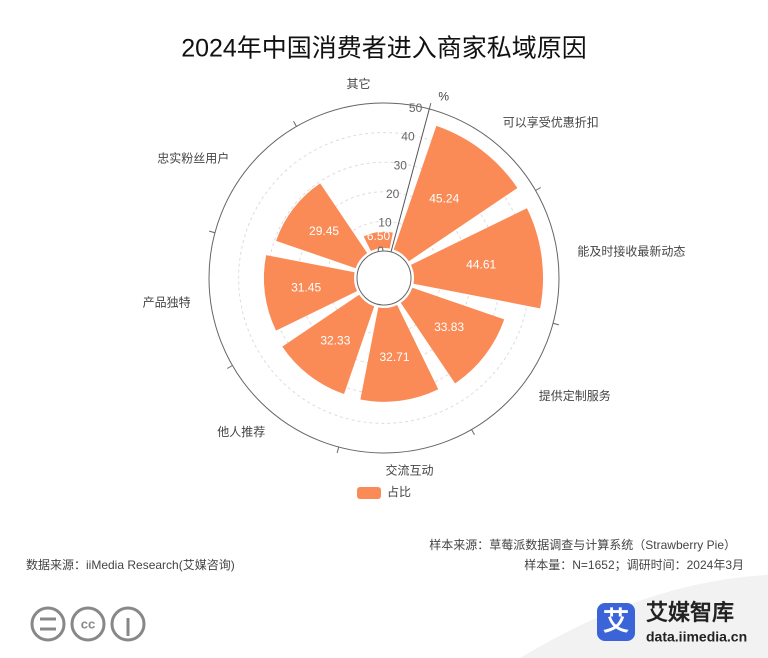 This screenshot has width=768, height=658. Describe the element at coordinates (582, 544) in the screenshot. I see `sample-source: 样本来源：草莓派数据调查与计算系统（Strawberry Pie）` at that location.